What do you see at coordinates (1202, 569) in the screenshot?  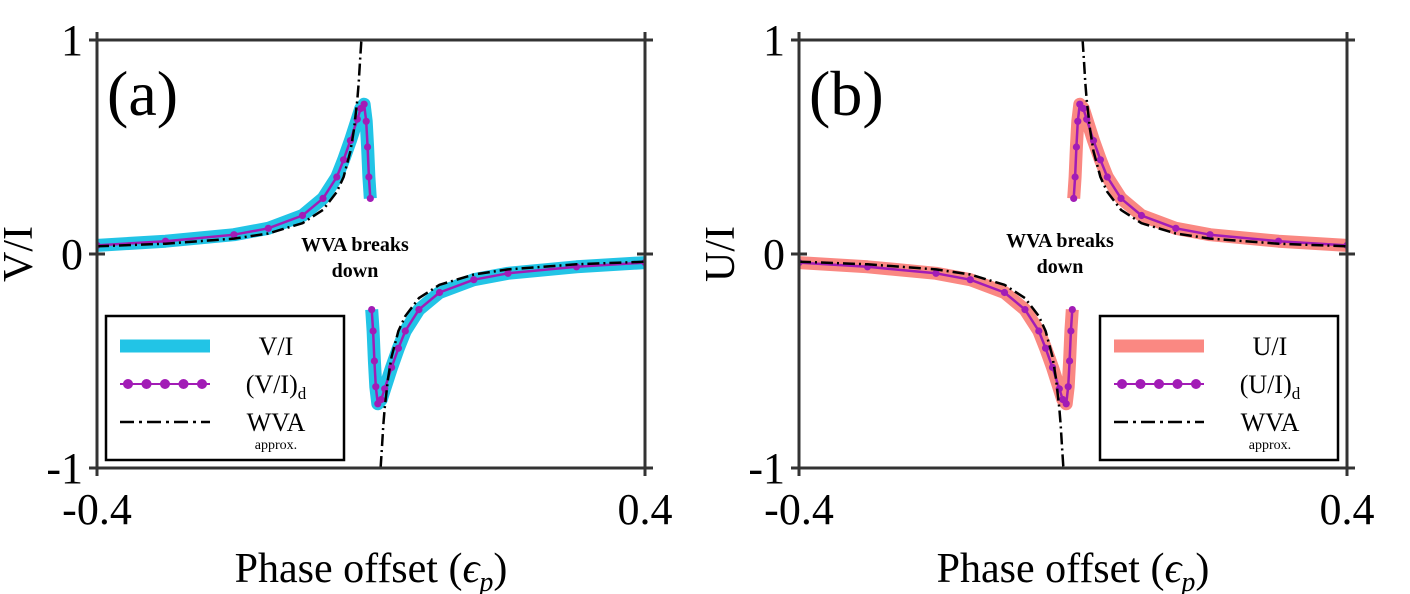 I see `x-axis-label-close: )` at bounding box center [1202, 569].